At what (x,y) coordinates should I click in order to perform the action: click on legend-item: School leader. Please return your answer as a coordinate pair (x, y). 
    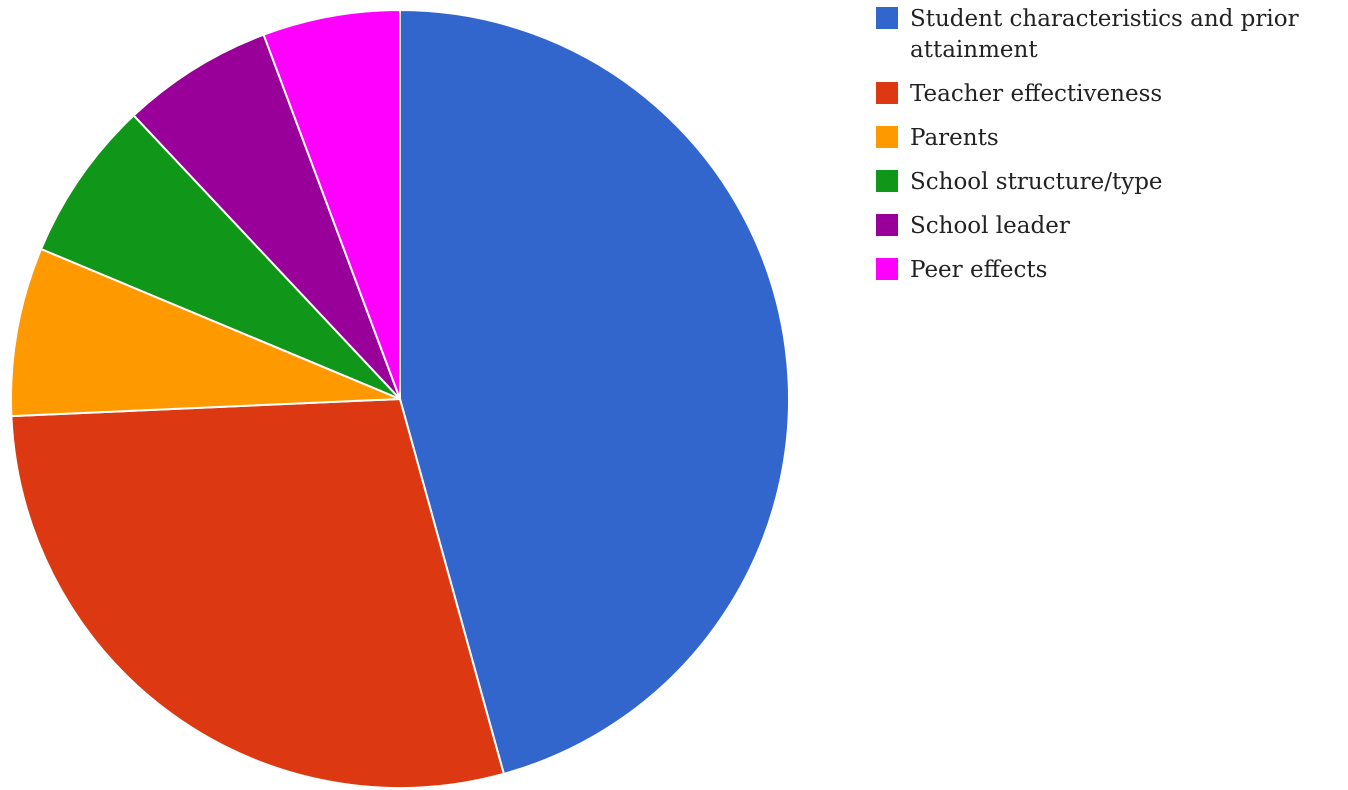
    Looking at the image, I should click on (1111, 226).